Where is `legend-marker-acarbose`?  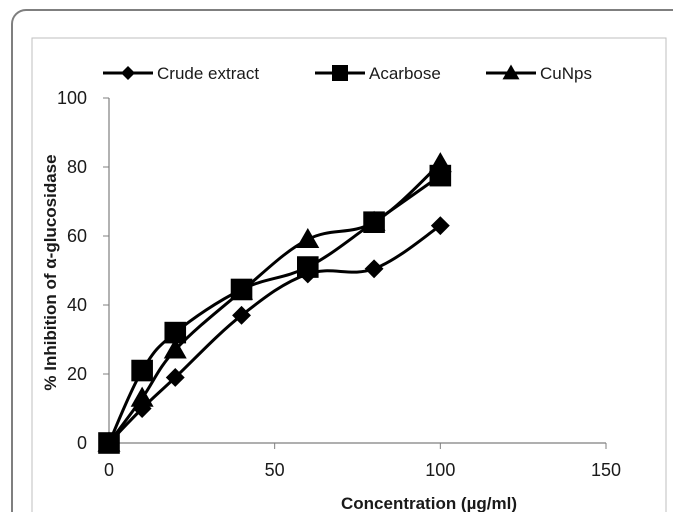 legend-marker-acarbose is located at coordinates (340, 73).